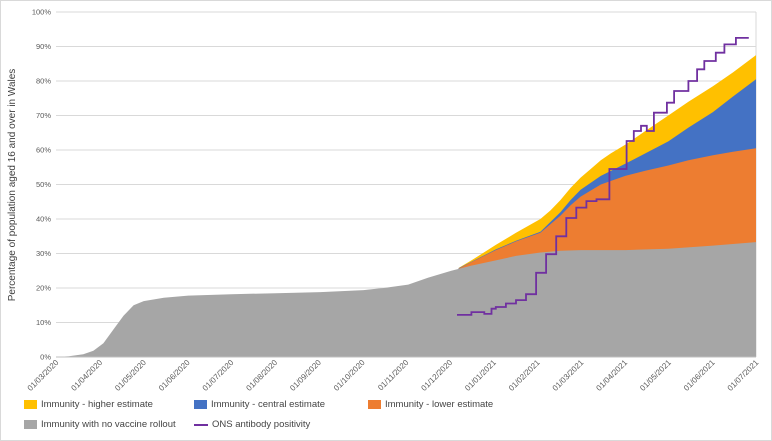 This screenshot has height=441, width=772. Describe the element at coordinates (130, 375) in the screenshot. I see `x-tick-label: 01/05/2020` at that location.